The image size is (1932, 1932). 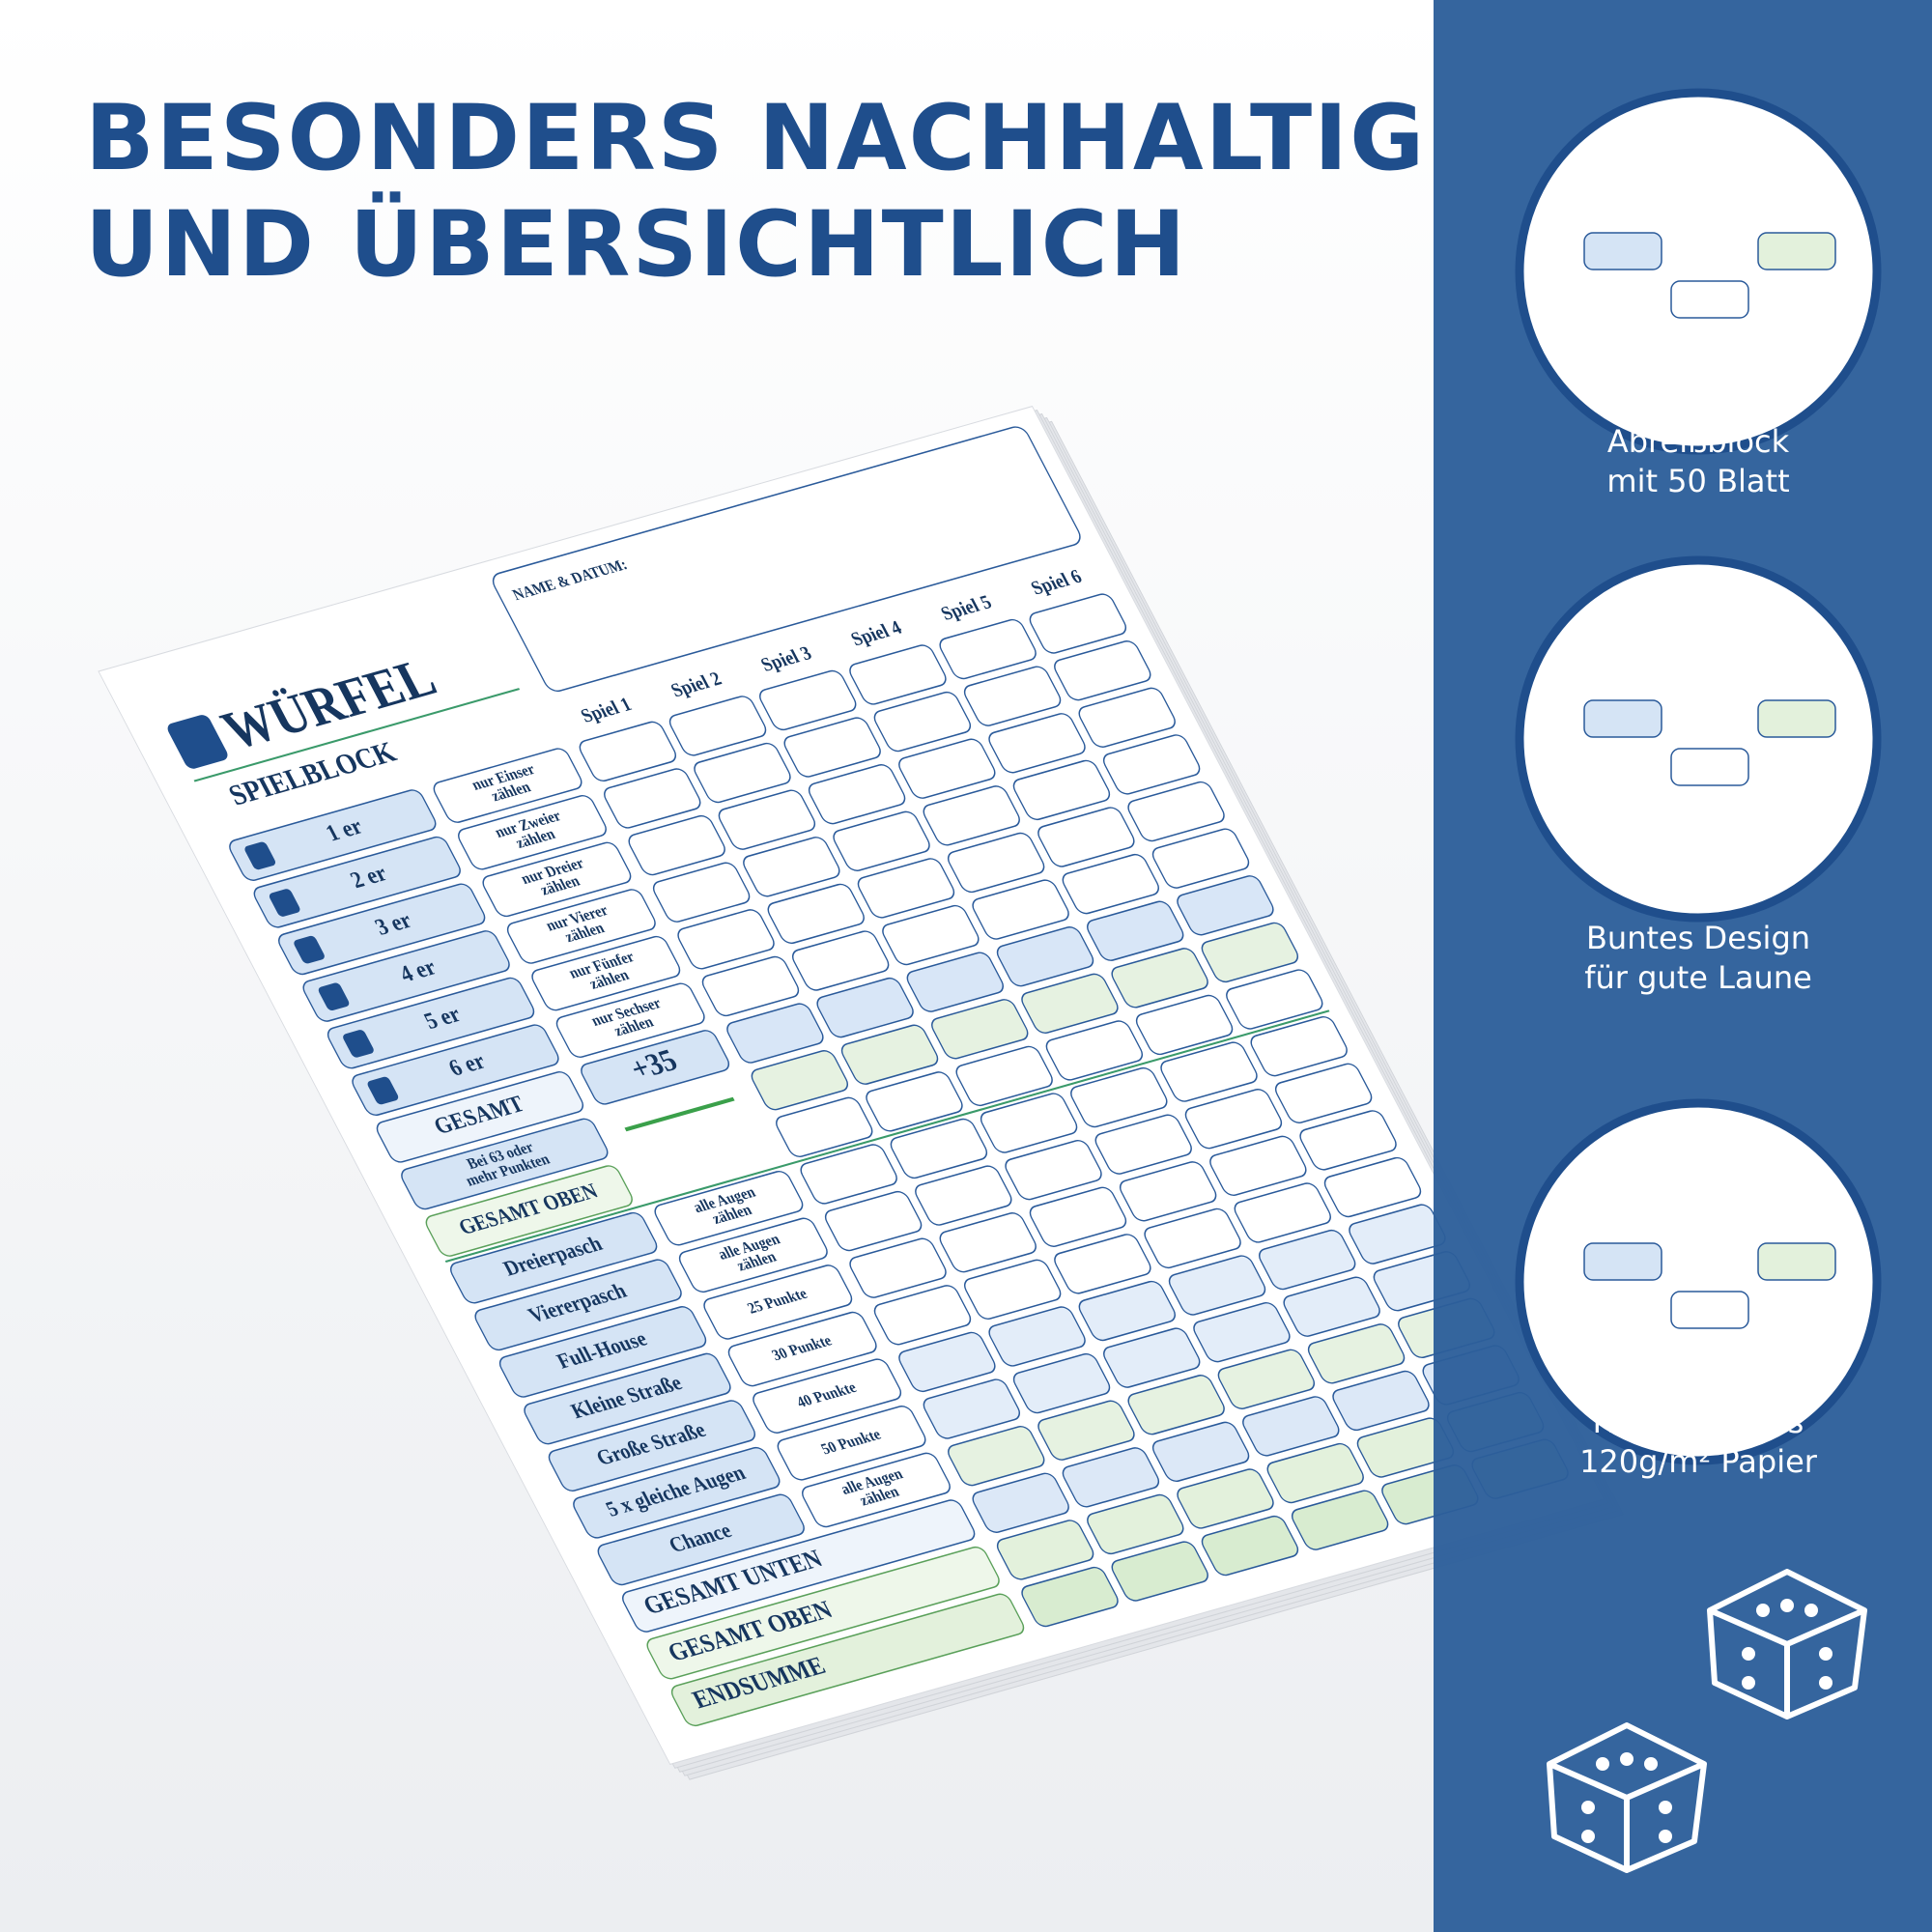 What do you see at coordinates (1698, 1422) in the screenshot?
I see `feature-text: Hochwertiges` at bounding box center [1698, 1422].